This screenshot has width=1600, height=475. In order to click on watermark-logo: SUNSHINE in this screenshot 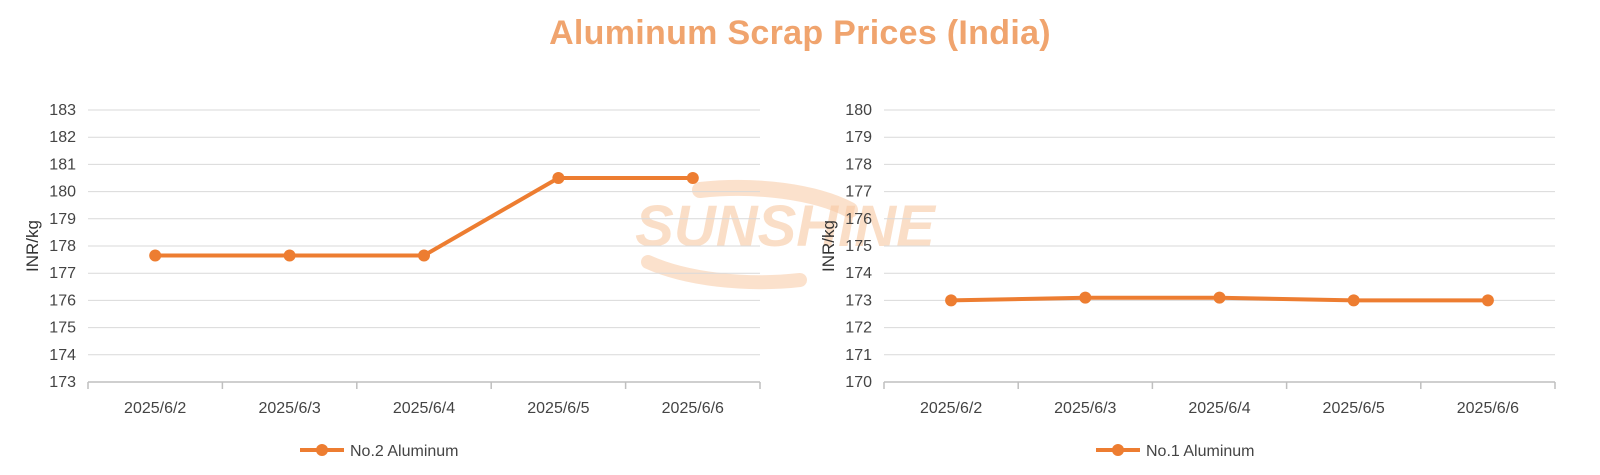, I will do `click(786, 234)`.